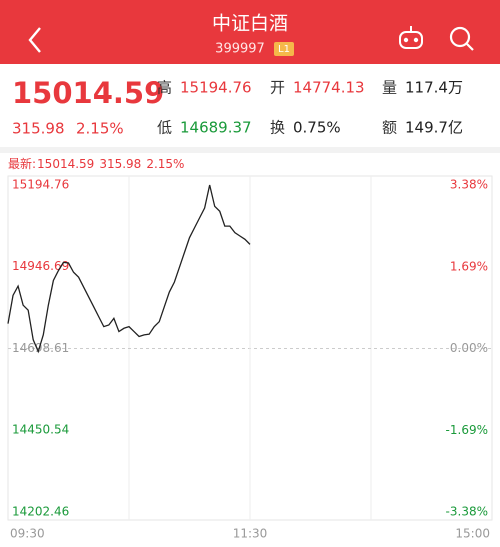 Image resolution: width=500 pixels, height=547 pixels. Describe the element at coordinates (164, 88) in the screenshot. I see `stat-label: 高` at that location.